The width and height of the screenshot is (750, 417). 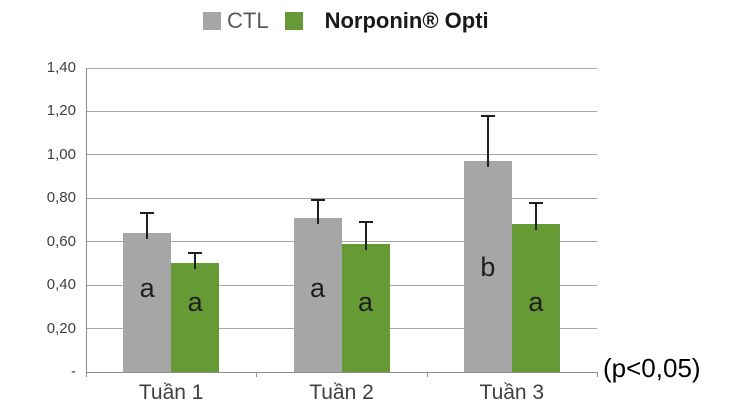 What do you see at coordinates (61, 198) in the screenshot?
I see `y-axis-tick-label: 0,80` at bounding box center [61, 198].